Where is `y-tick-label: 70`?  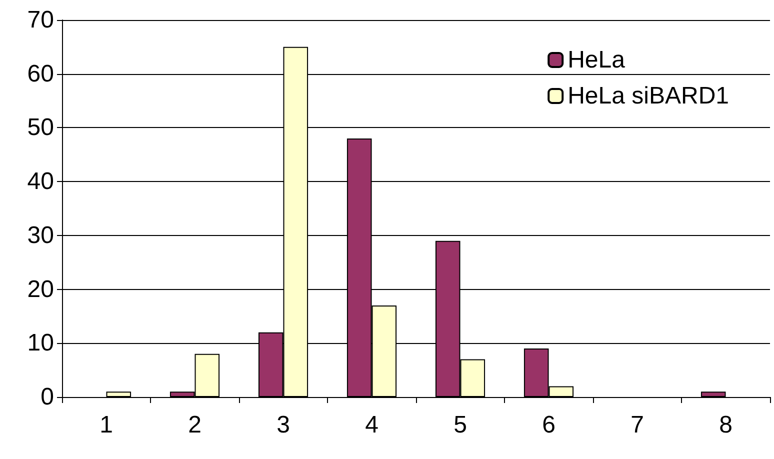 y-tick-label: 70 is located at coordinates (40, 20).